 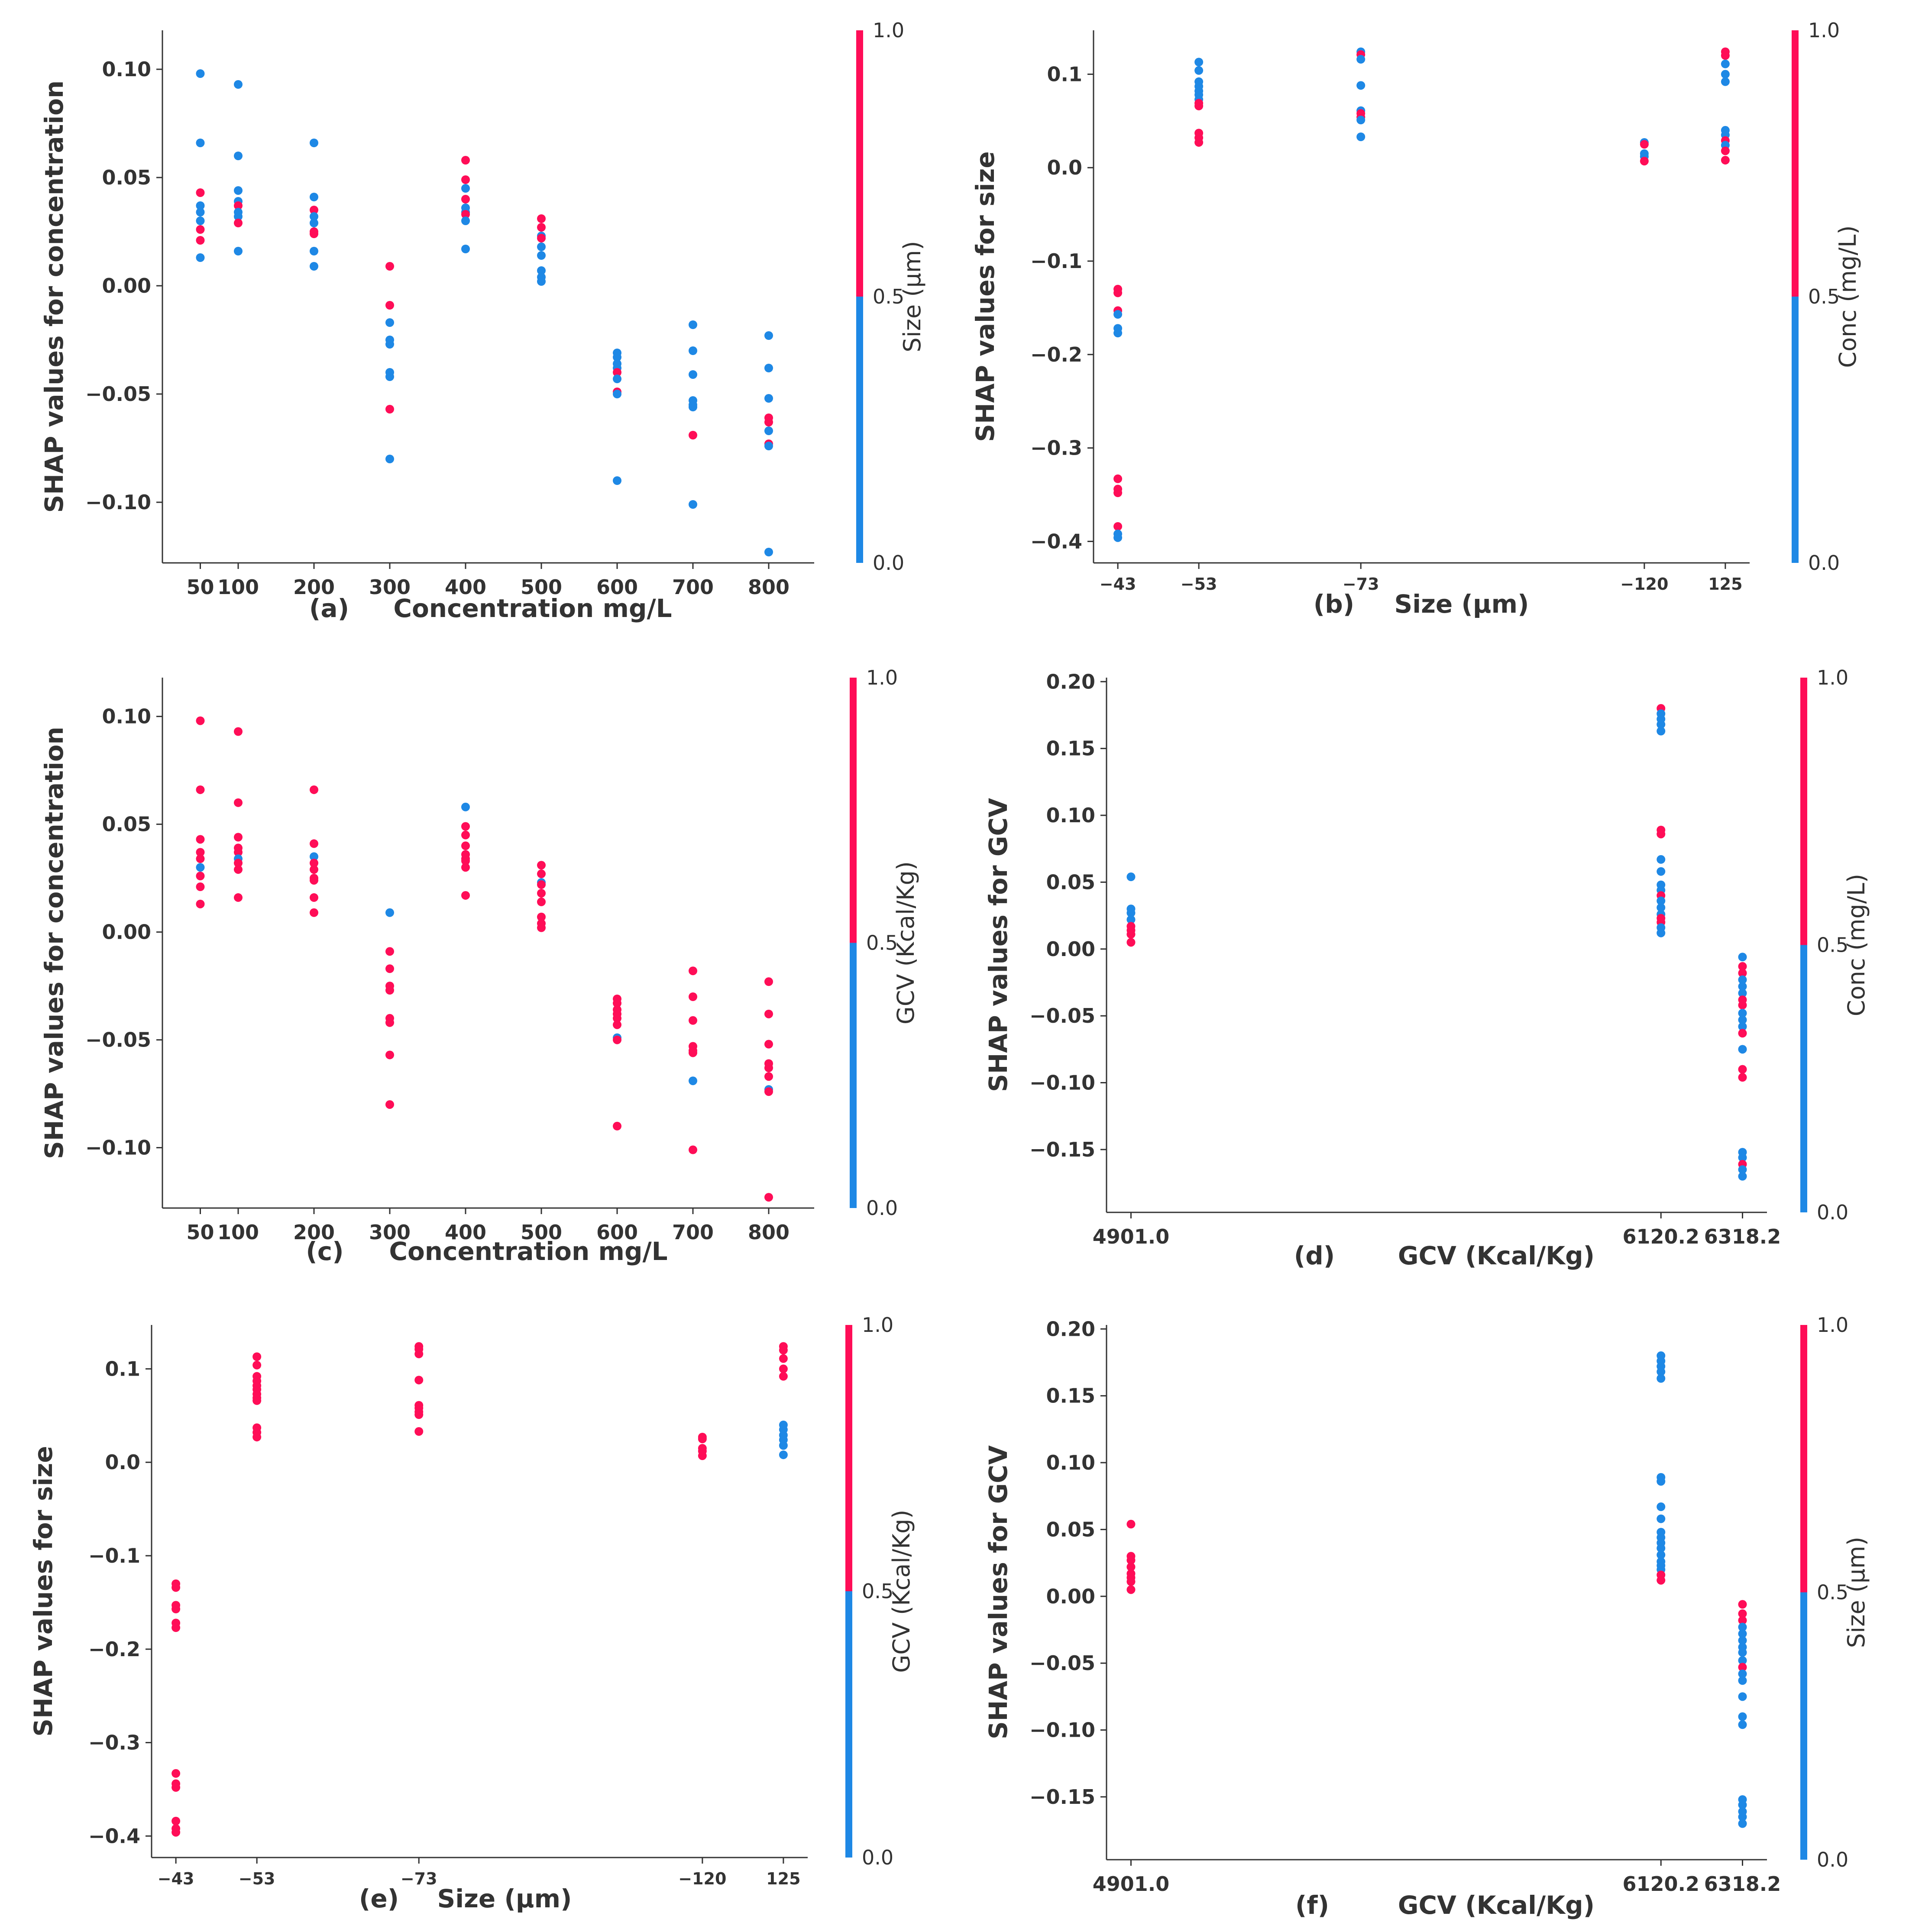 I want to click on panel-label: (c), so click(x=324, y=1251).